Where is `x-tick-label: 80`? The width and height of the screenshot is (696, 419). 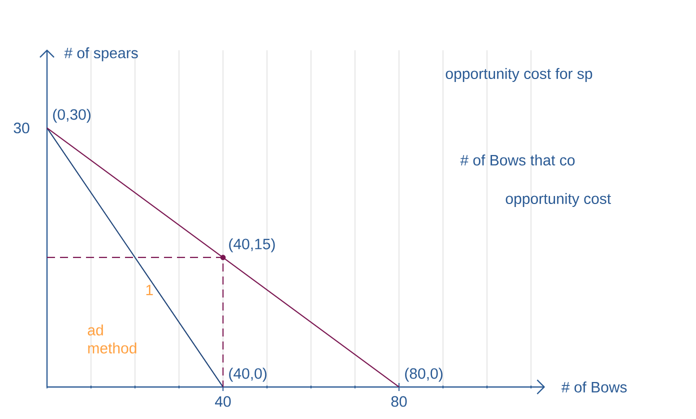 x-tick-label: 80 is located at coordinates (399, 401).